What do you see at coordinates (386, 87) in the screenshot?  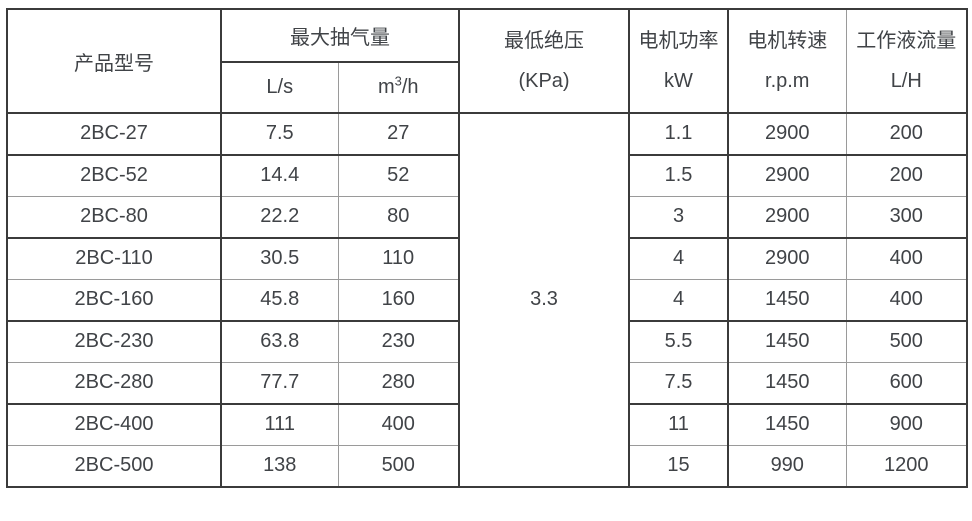 I see `m3h-base: m` at bounding box center [386, 87].